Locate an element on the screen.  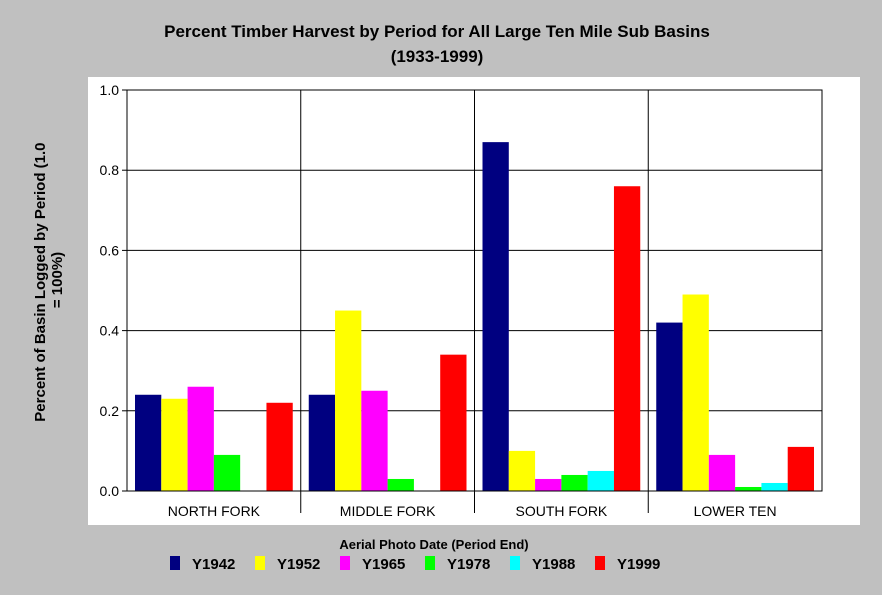
bar-y1978-south-fork is located at coordinates (574, 482).